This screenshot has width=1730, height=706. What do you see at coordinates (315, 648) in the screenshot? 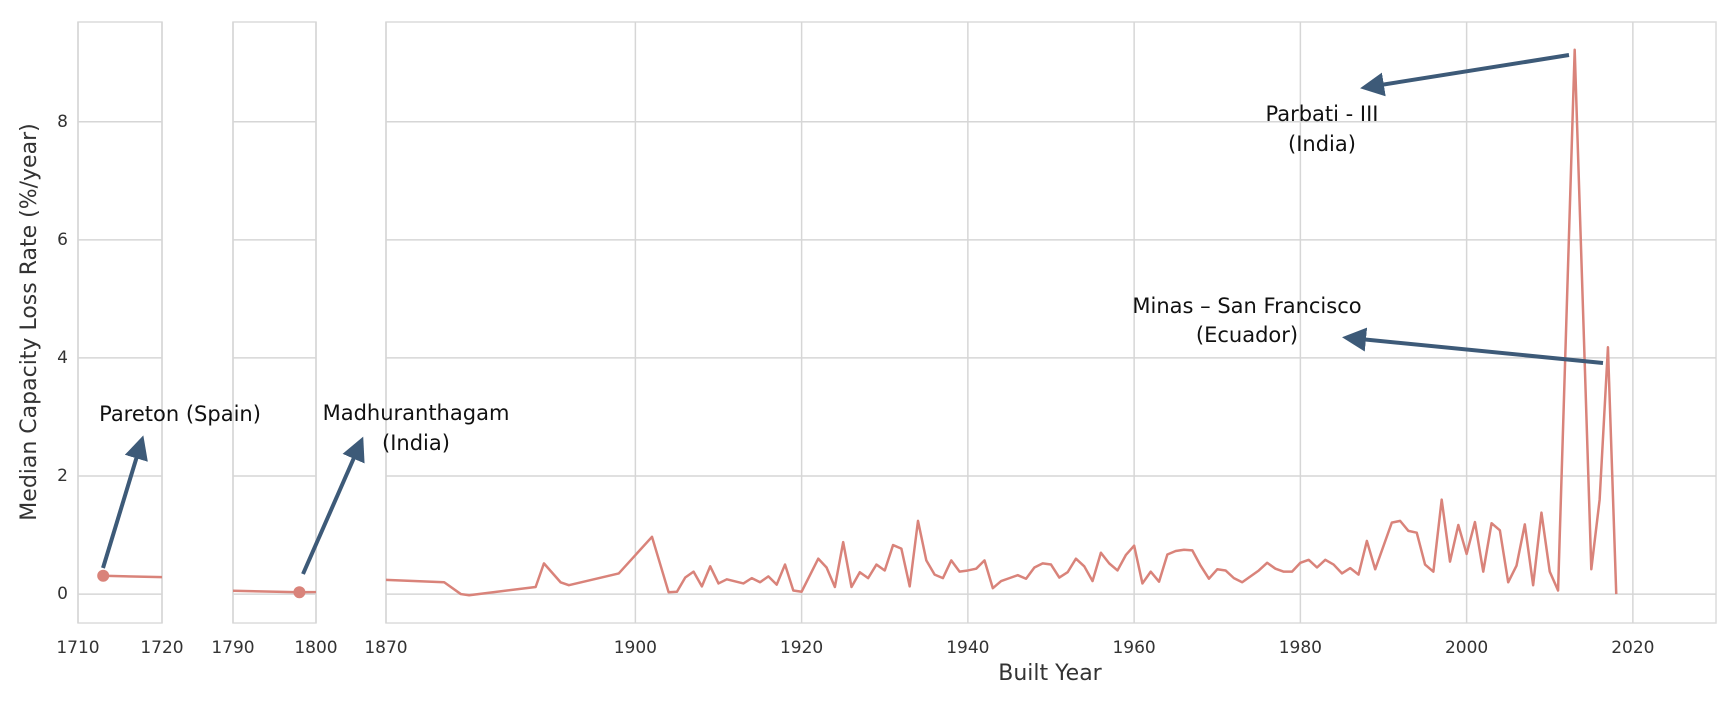
I see `x-tick-label: 1800` at bounding box center [315, 648].